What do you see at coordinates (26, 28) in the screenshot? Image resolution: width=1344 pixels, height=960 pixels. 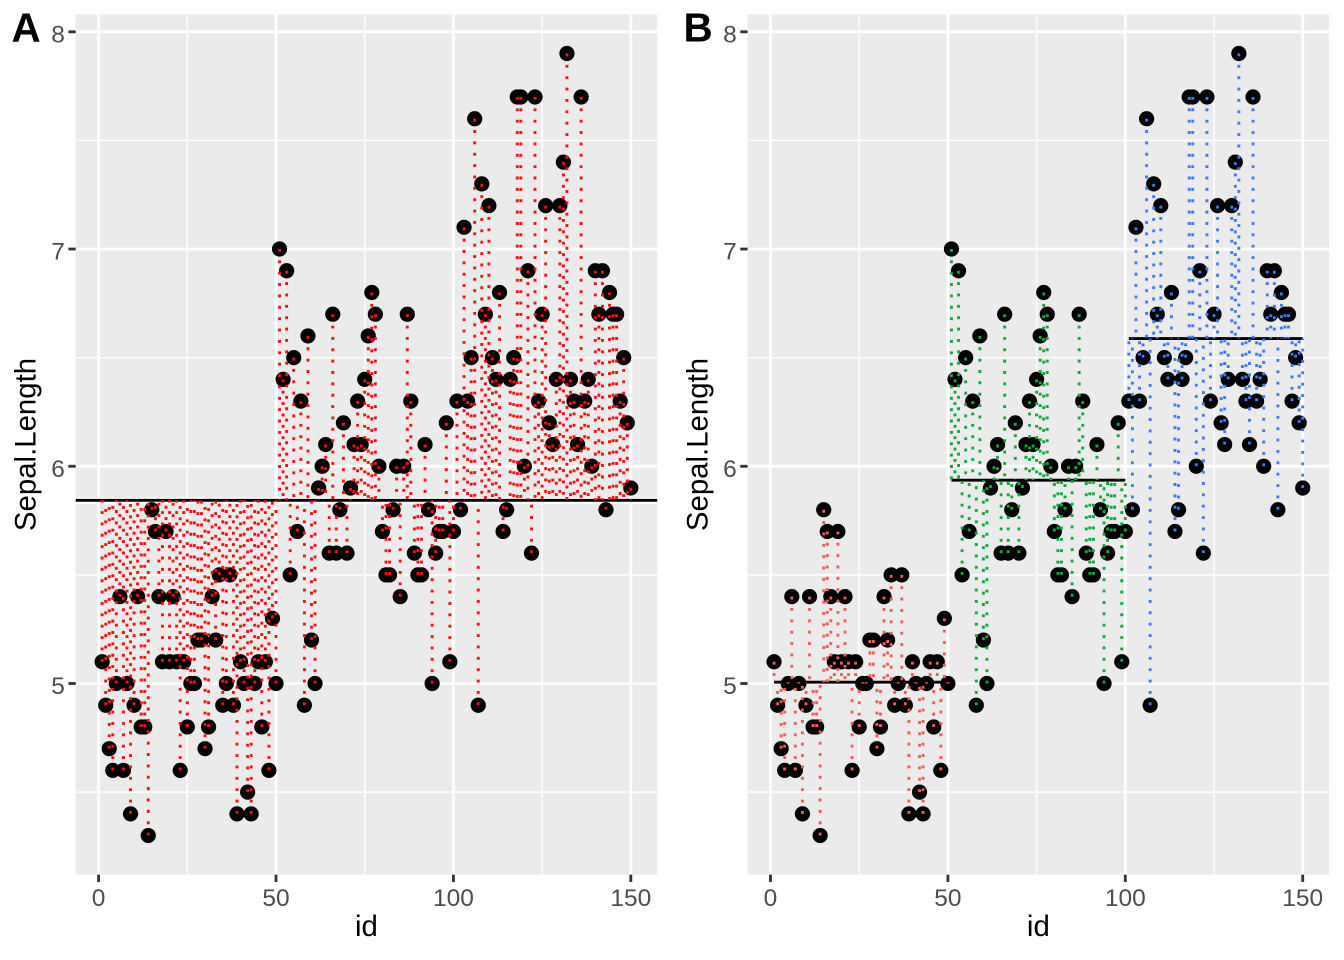 I see `svg-text: A` at bounding box center [26, 28].